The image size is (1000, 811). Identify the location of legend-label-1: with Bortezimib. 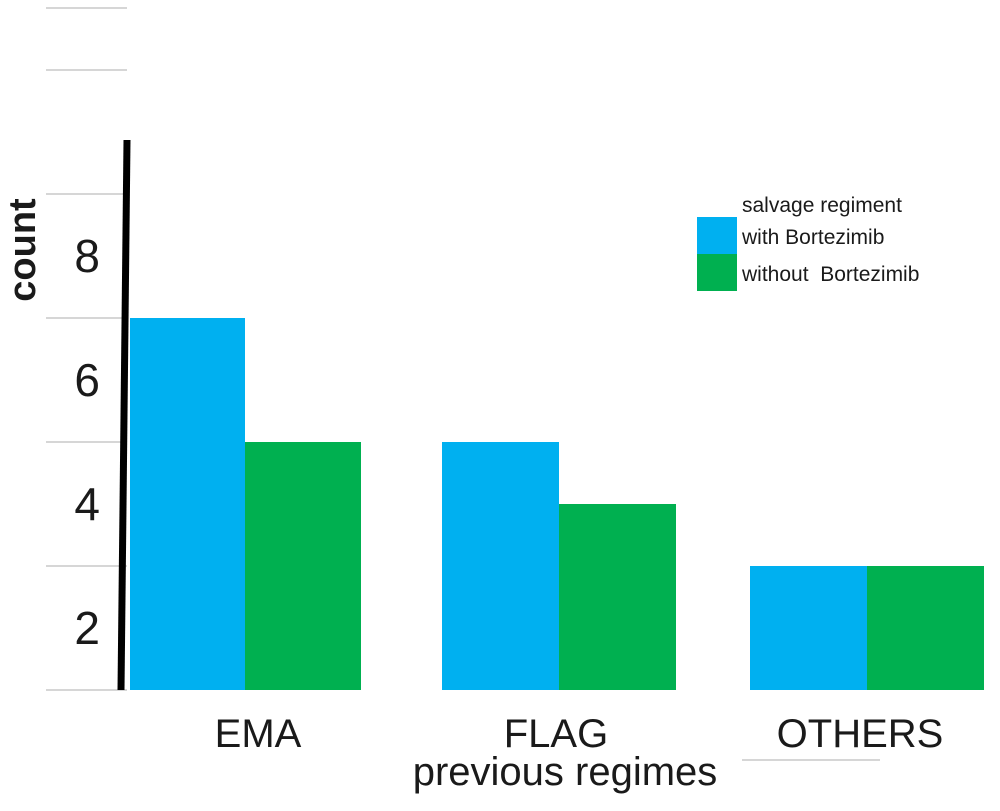
(812, 237).